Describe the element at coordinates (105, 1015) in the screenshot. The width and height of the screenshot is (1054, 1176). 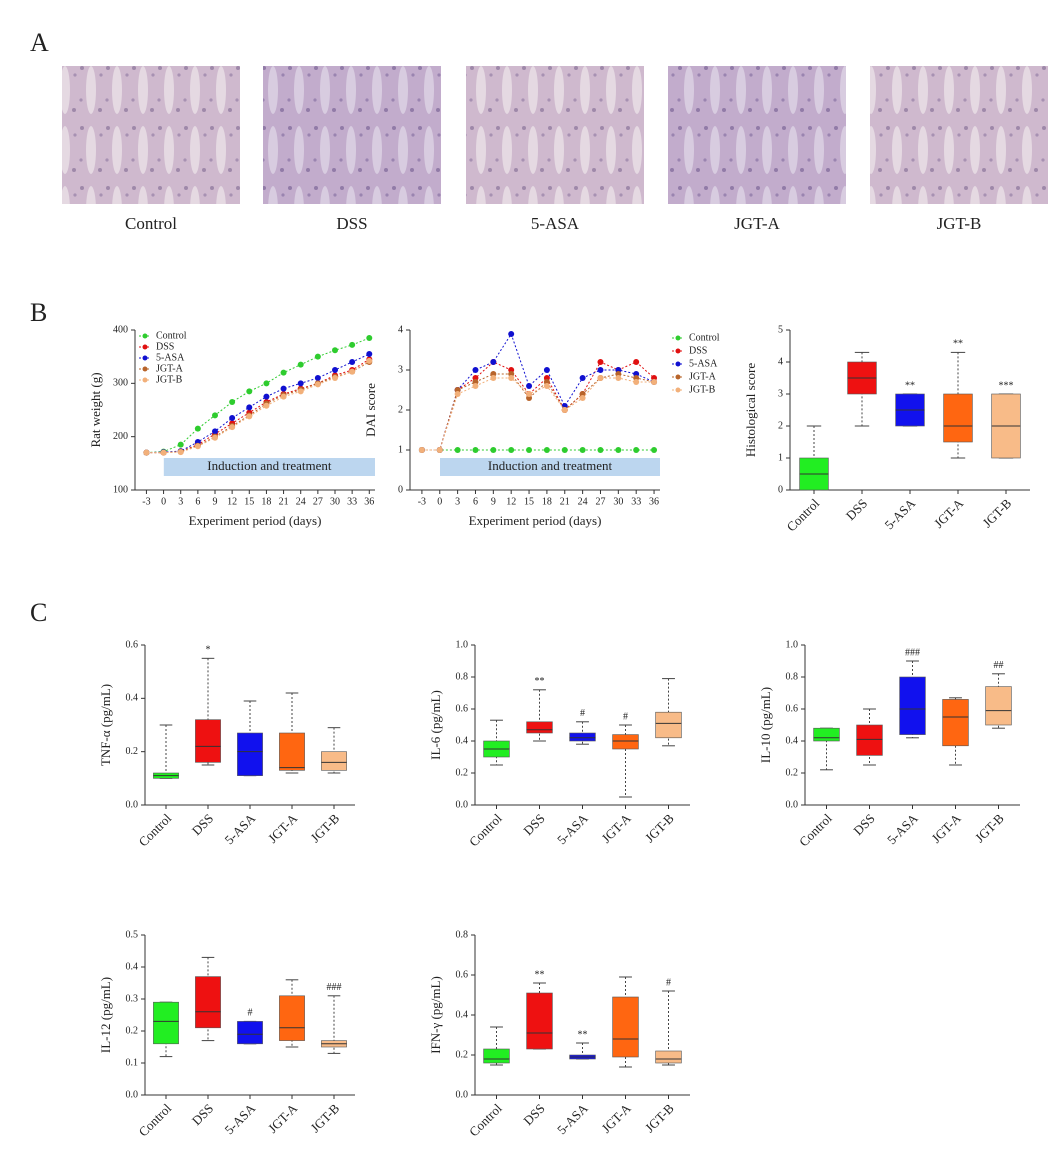
I see `y-axis-label: IL-12 (pg/mL)` at that location.